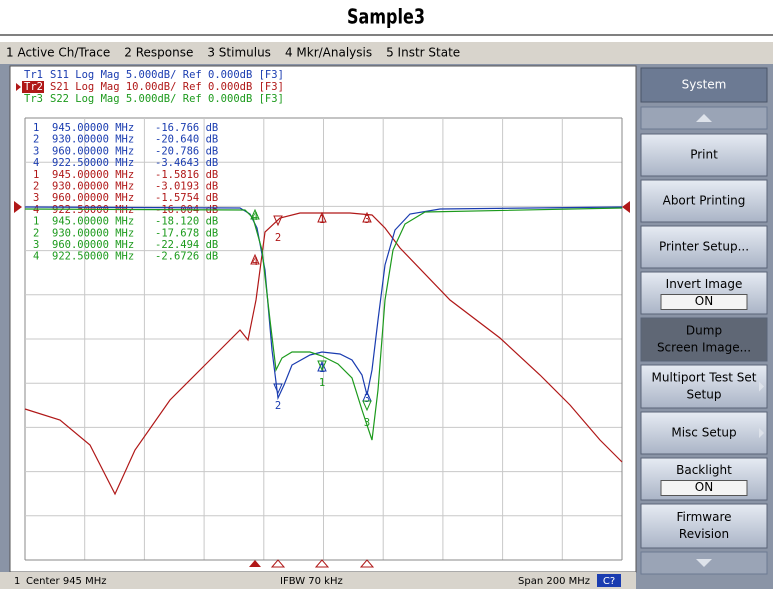  Describe the element at coordinates (386, 17) in the screenshot. I see `title: Sample3` at that location.